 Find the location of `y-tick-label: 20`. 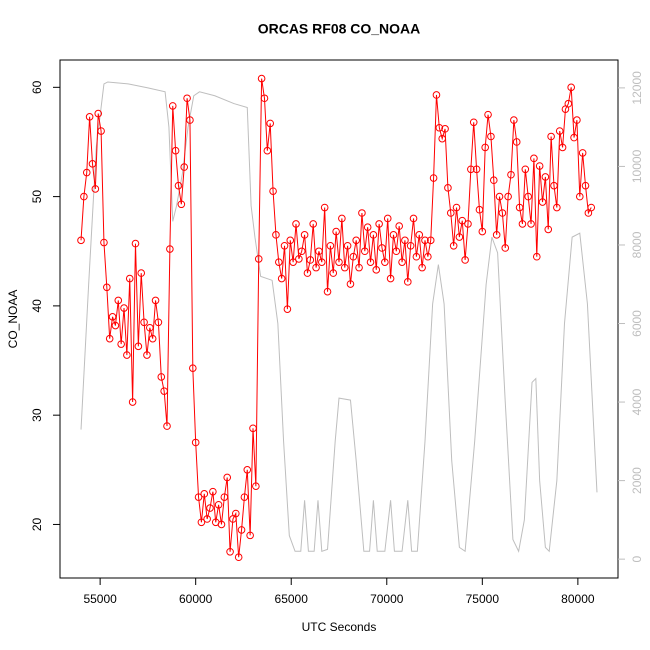

y-tick-label: 20 is located at coordinates (37, 524).